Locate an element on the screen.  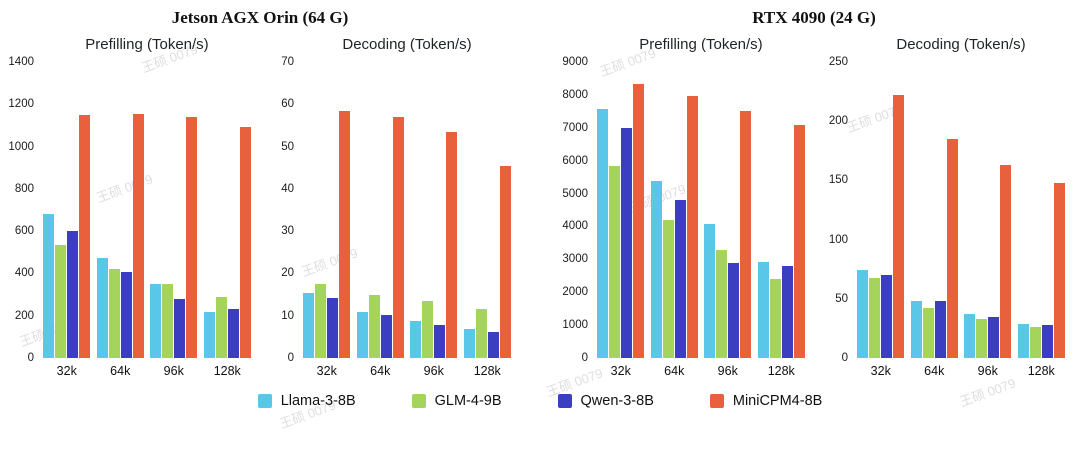
y-axis: 0 50 100 150 200 250 is located at coordinates (837, 210).